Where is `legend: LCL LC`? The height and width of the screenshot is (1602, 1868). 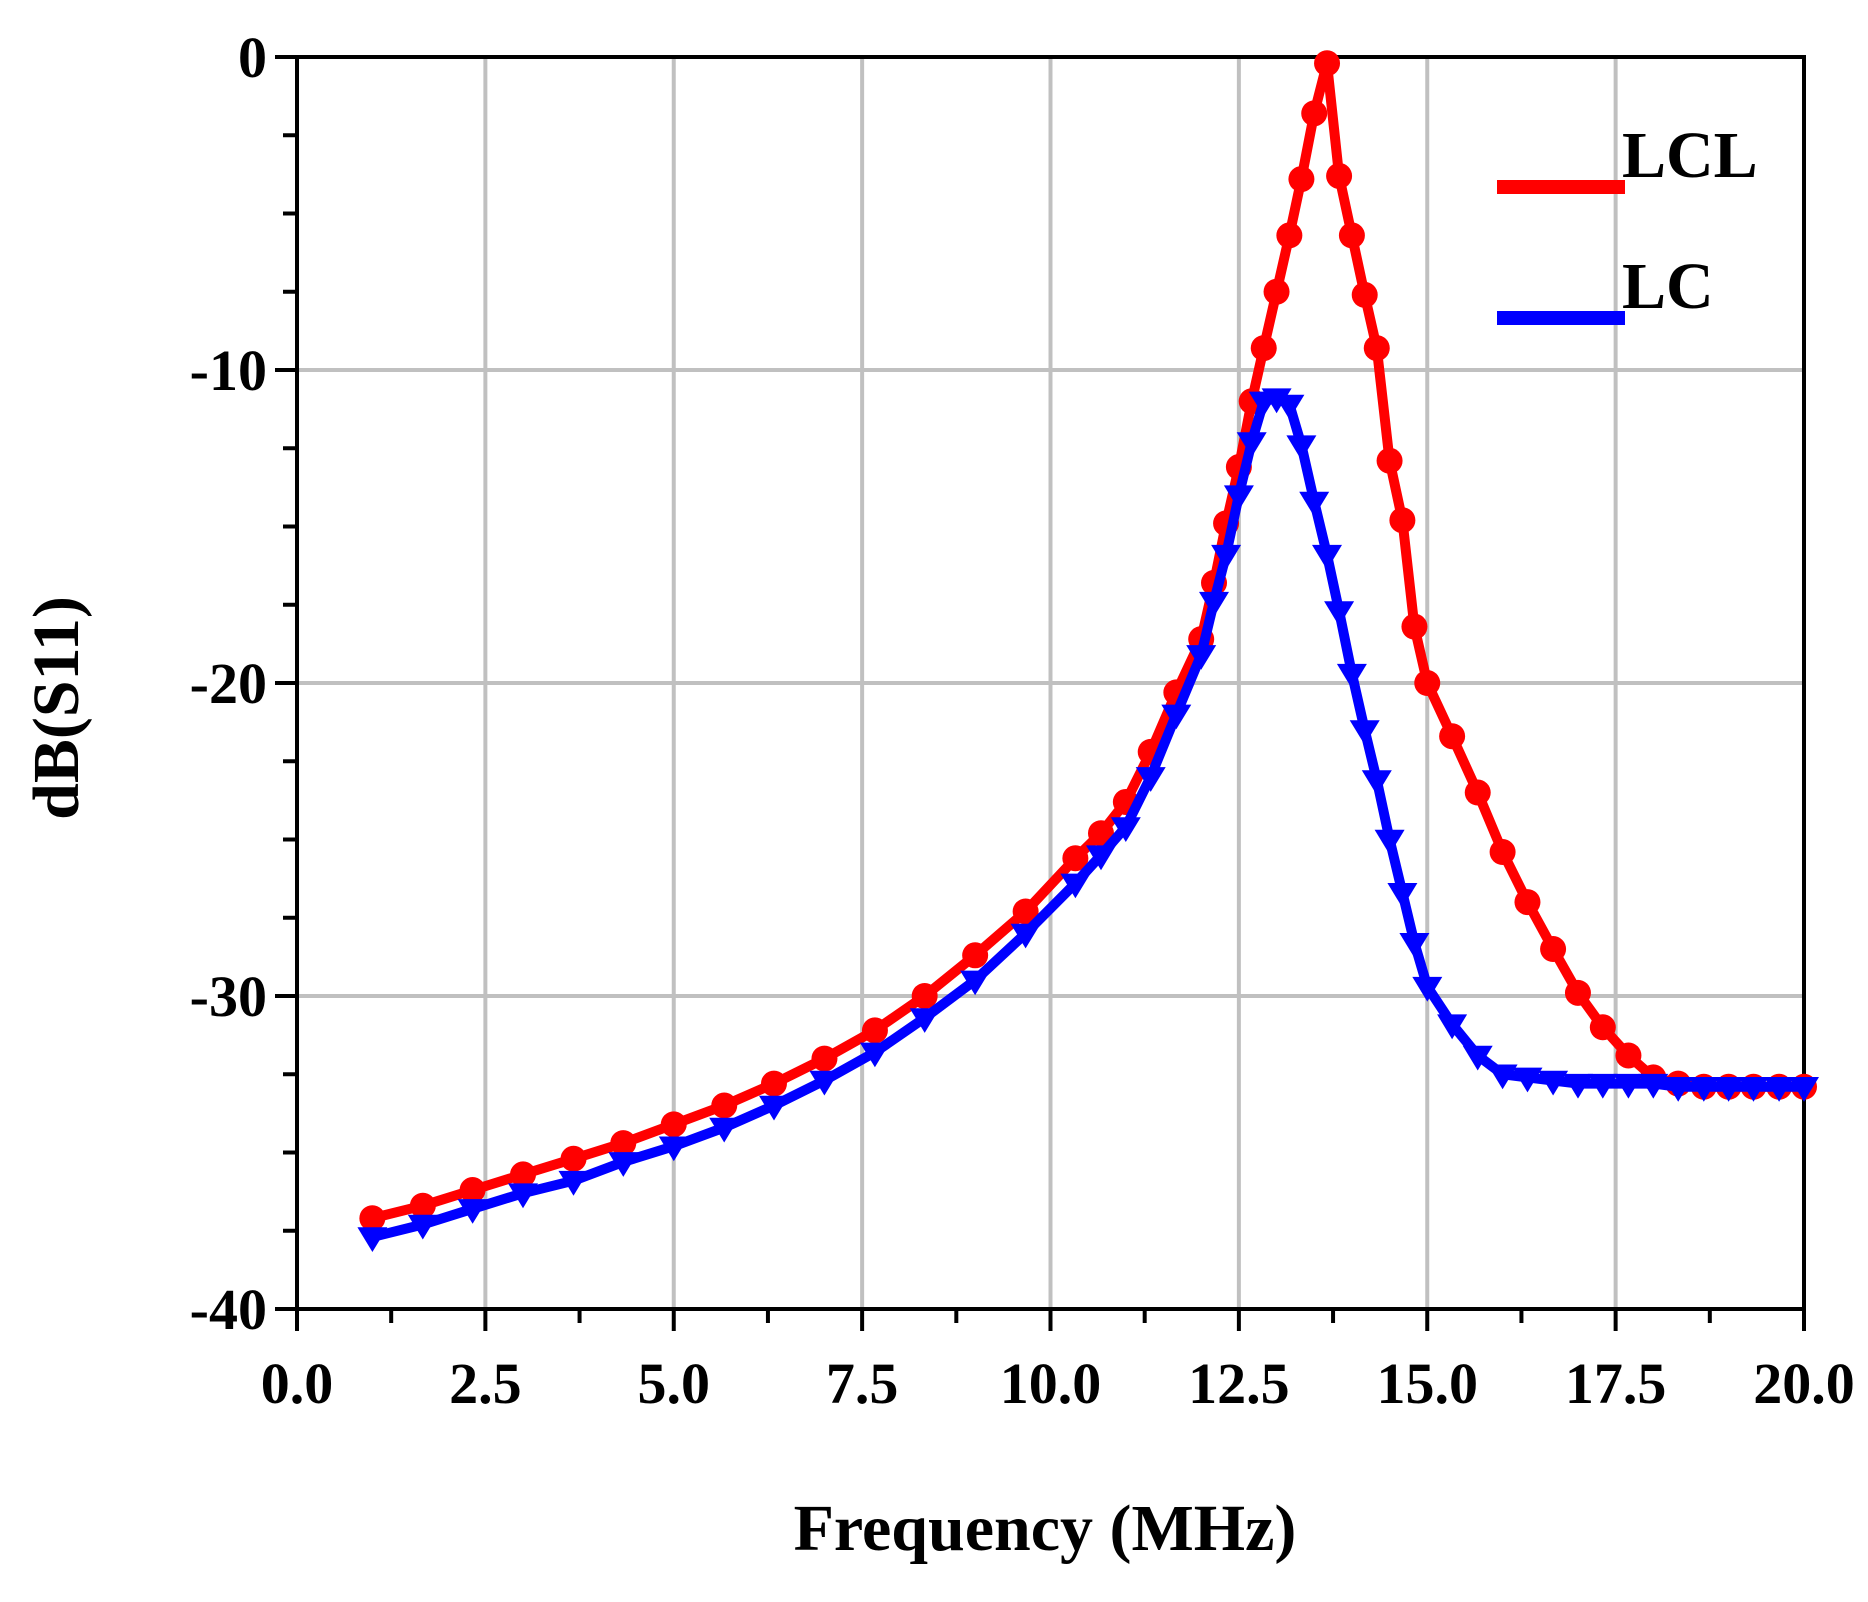
legend: LCL LC is located at coordinates (1627, 222).